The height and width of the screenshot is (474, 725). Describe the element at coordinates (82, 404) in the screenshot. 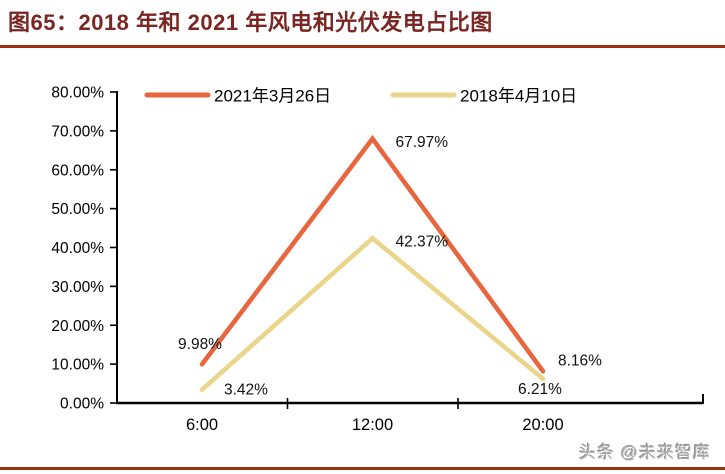

I see `y-axis-label: 0.00%` at that location.